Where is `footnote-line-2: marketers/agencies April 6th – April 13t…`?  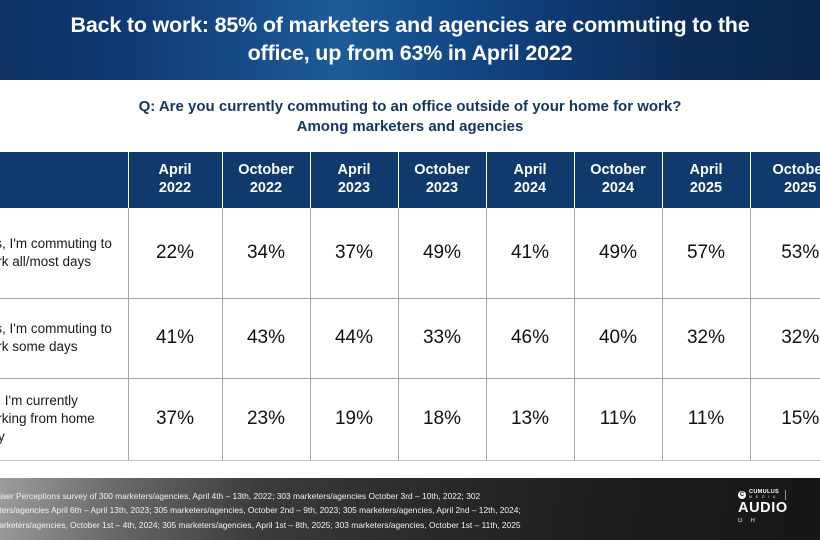 footnote-line-2: marketers/agencies April 6th – April 13t… is located at coordinates (260, 510).